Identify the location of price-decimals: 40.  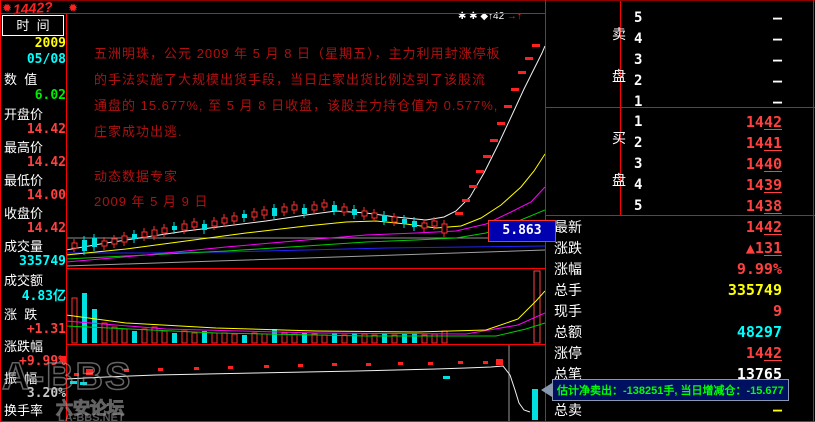
(772, 164).